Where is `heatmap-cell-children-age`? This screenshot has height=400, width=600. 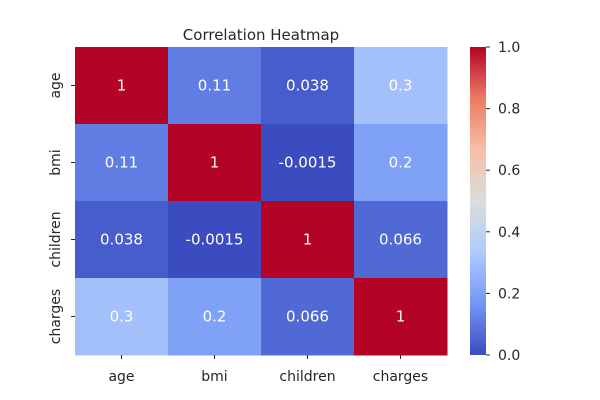 heatmap-cell-children-age is located at coordinates (122, 240).